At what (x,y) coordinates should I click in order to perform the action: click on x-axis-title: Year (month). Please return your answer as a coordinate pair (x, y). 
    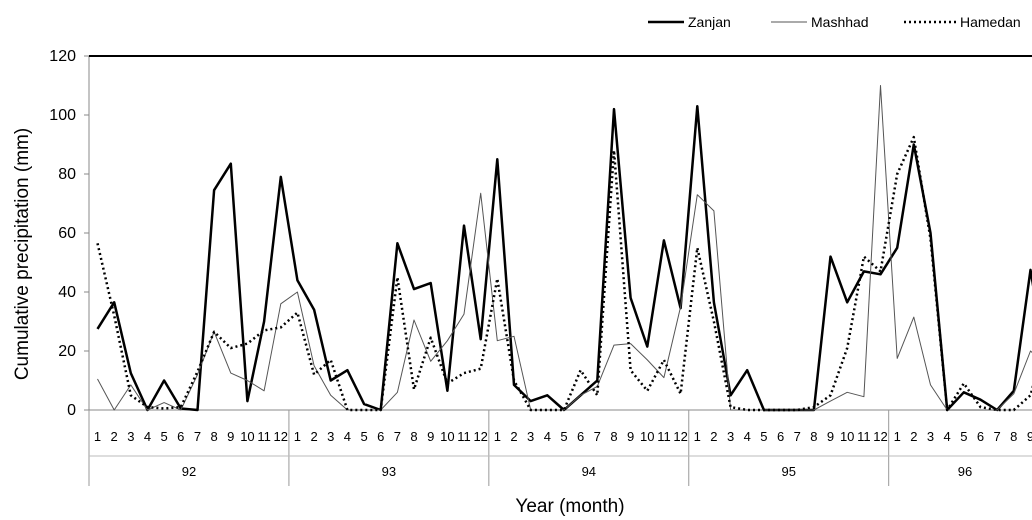
    Looking at the image, I should click on (569, 506).